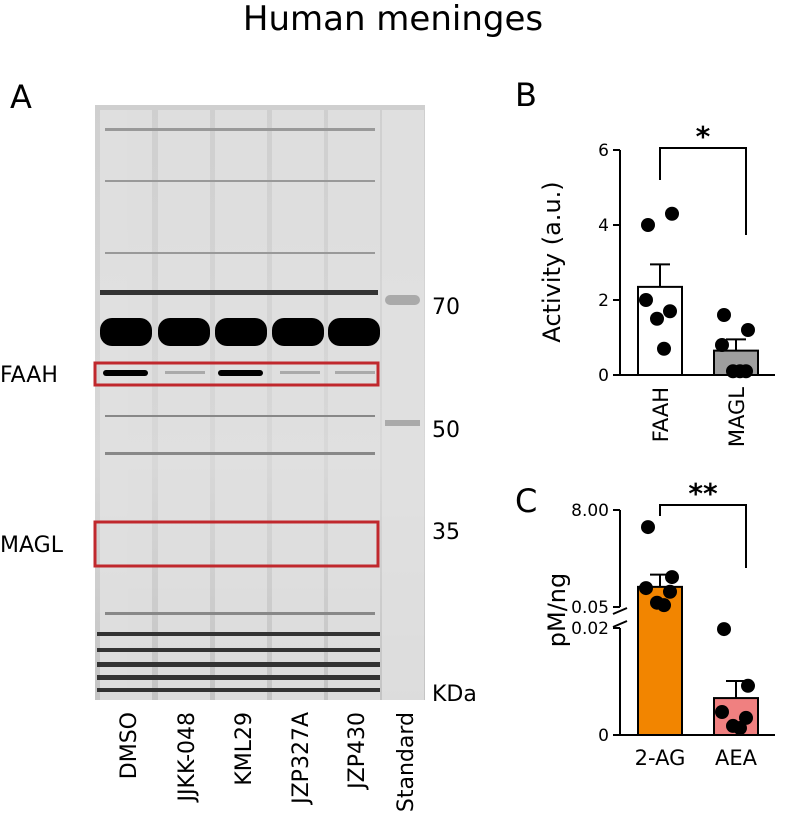  What do you see at coordinates (393, 19) in the screenshot?
I see `figure-title: Human meninges` at bounding box center [393, 19].